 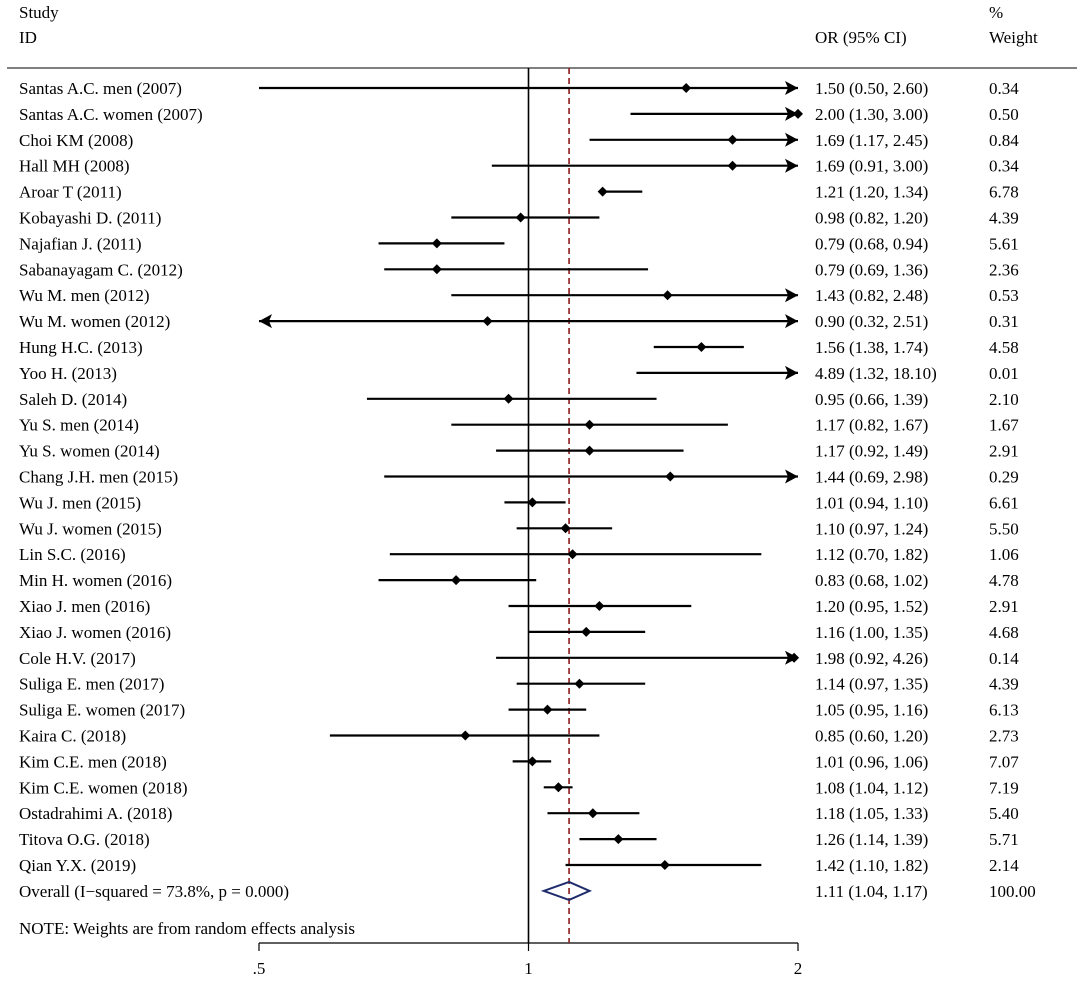 I want to click on study-weight: 2.14, so click(x=1004, y=865).